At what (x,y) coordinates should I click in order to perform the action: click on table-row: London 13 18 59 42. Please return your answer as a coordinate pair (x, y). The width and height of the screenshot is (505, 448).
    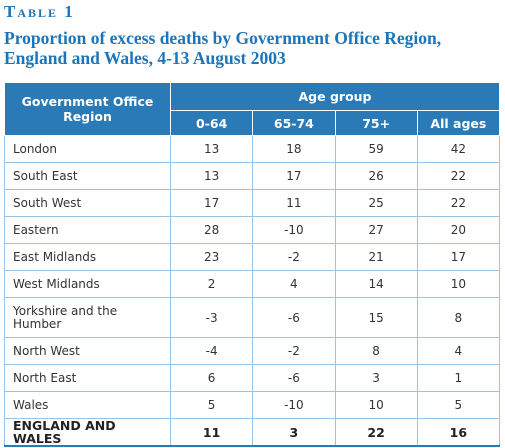
    Looking at the image, I should click on (252, 149).